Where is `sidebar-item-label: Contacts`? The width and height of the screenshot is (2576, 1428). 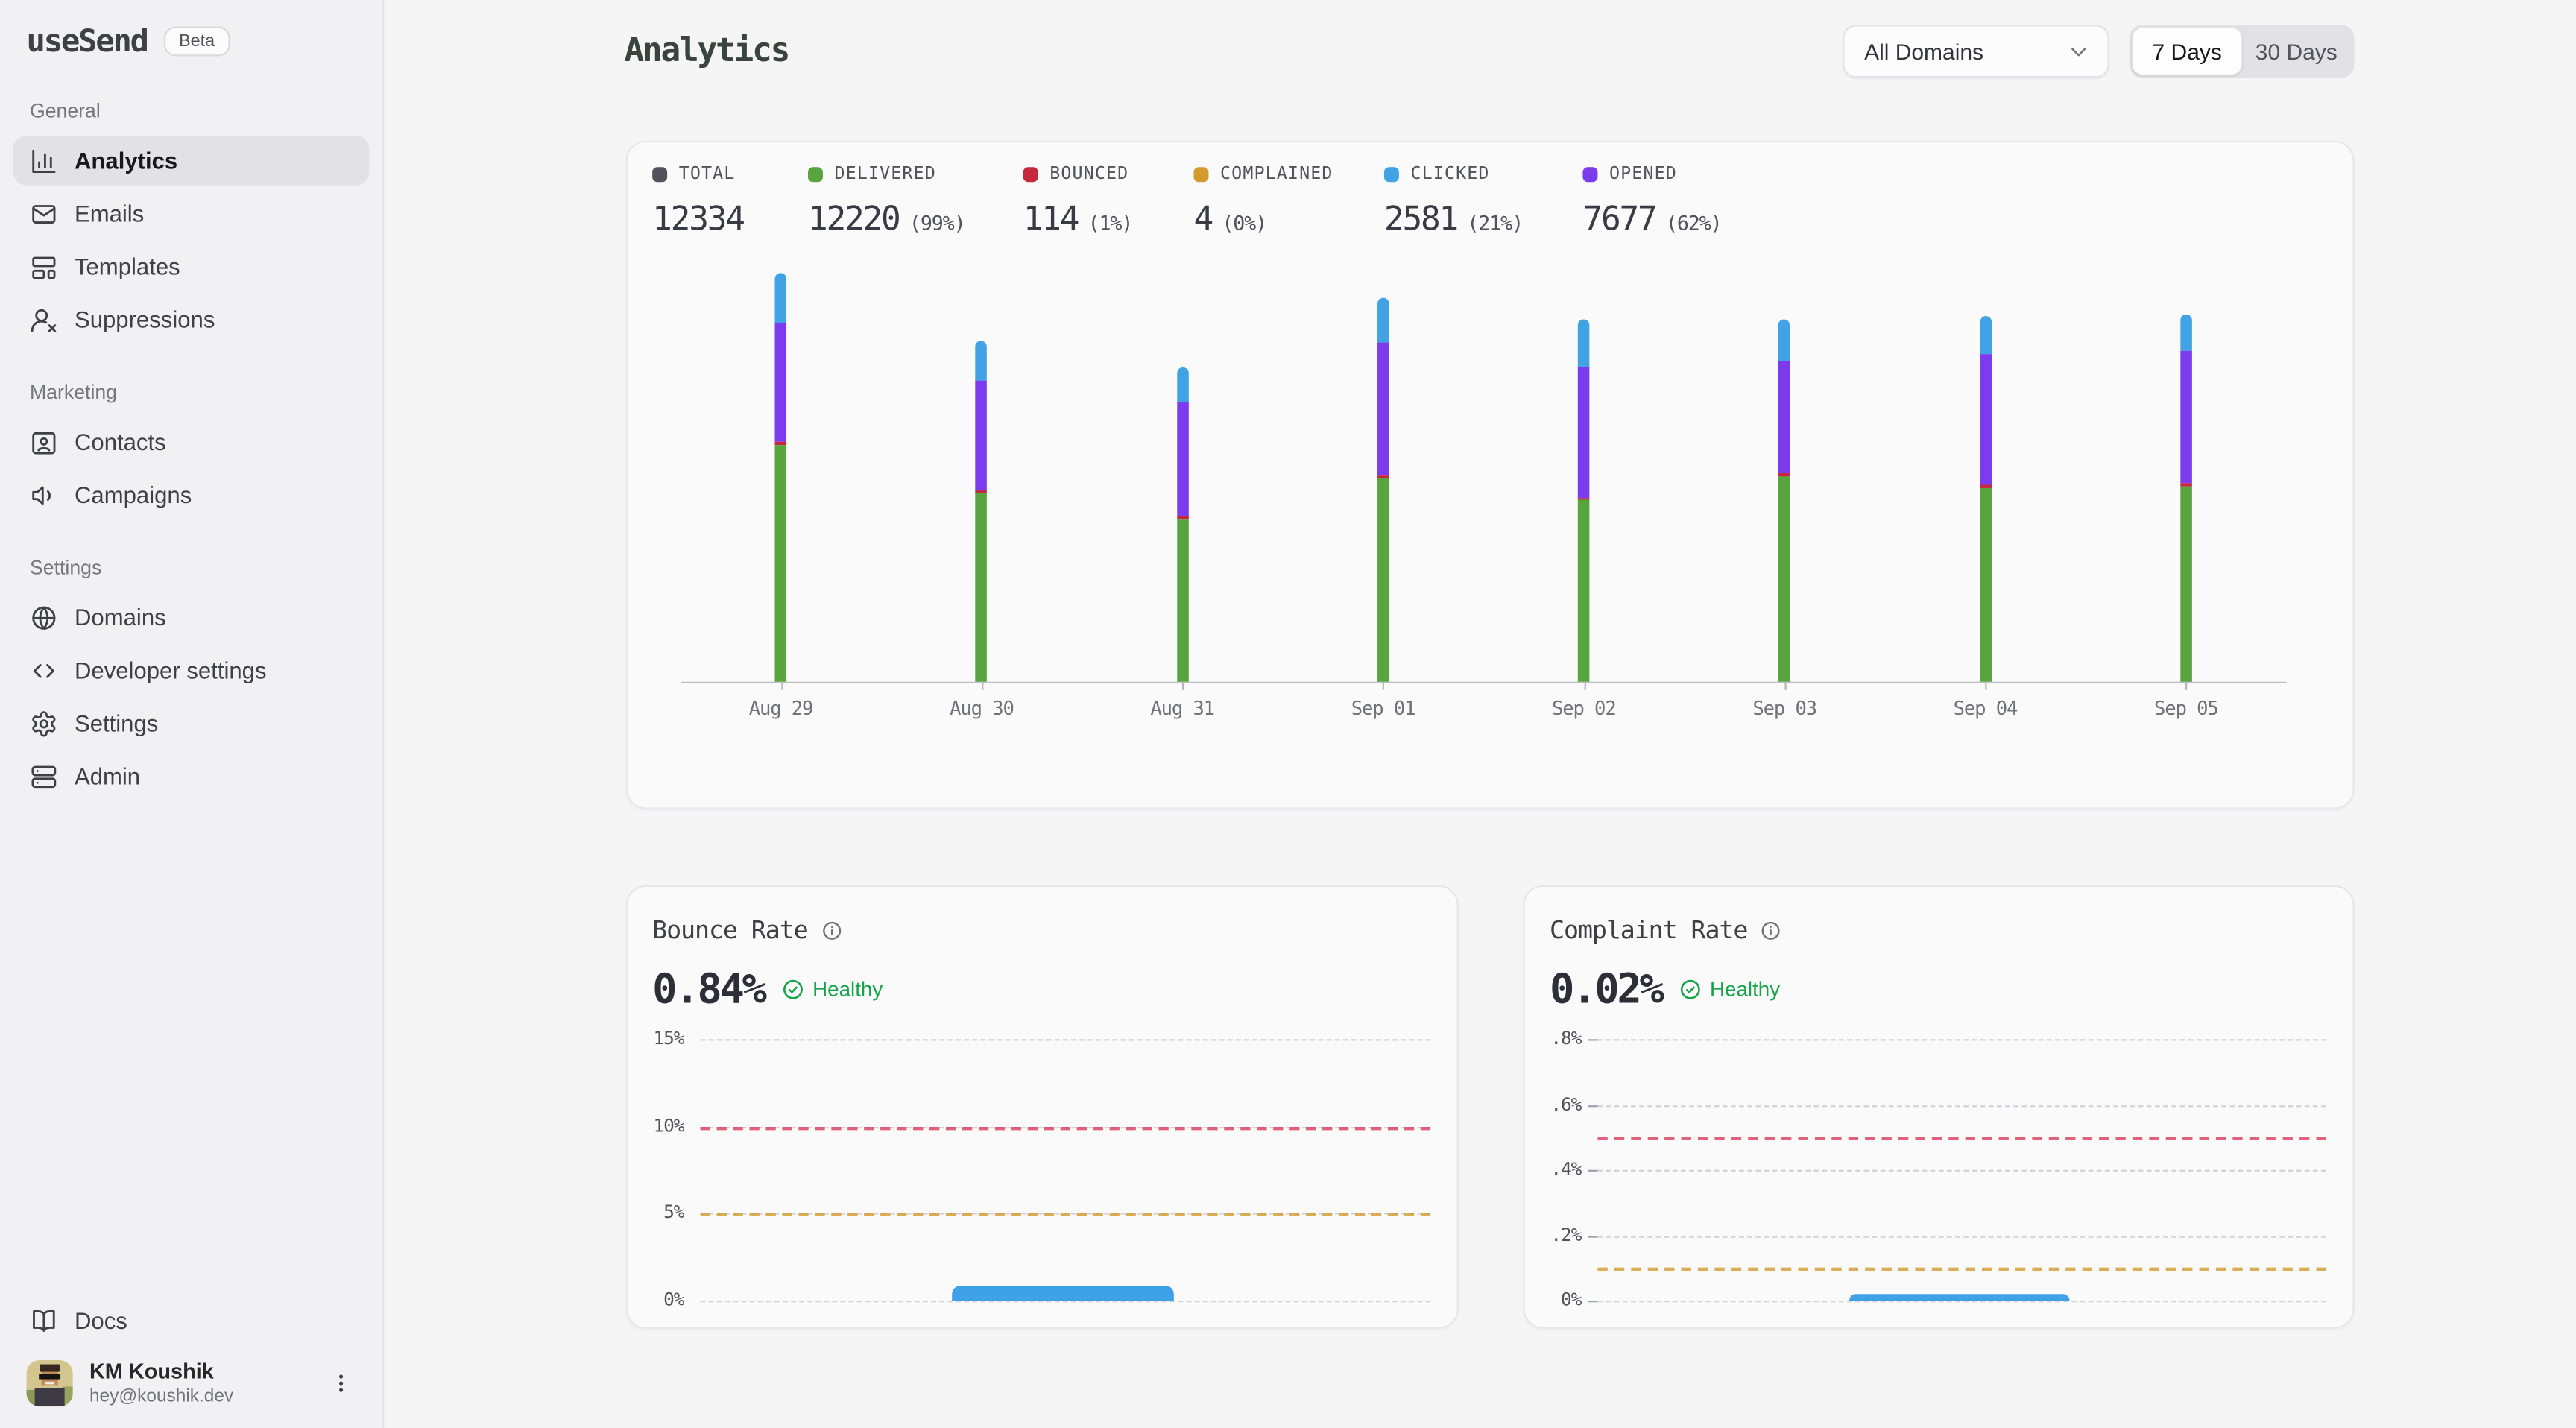 sidebar-item-label: Contacts is located at coordinates (120, 442).